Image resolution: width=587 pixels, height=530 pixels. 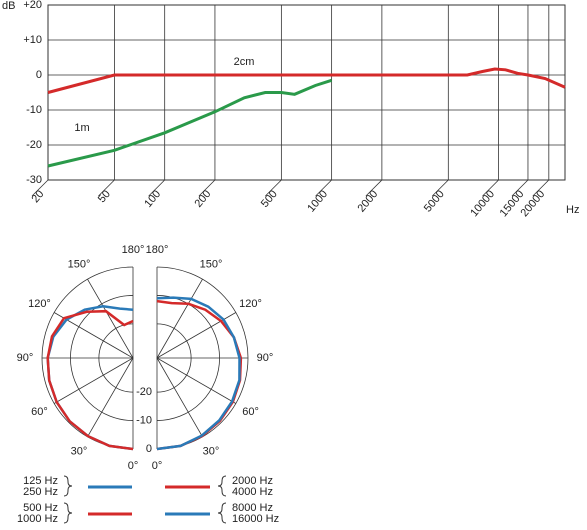 I want to click on legend-label: 250 Hz, so click(x=40, y=492).